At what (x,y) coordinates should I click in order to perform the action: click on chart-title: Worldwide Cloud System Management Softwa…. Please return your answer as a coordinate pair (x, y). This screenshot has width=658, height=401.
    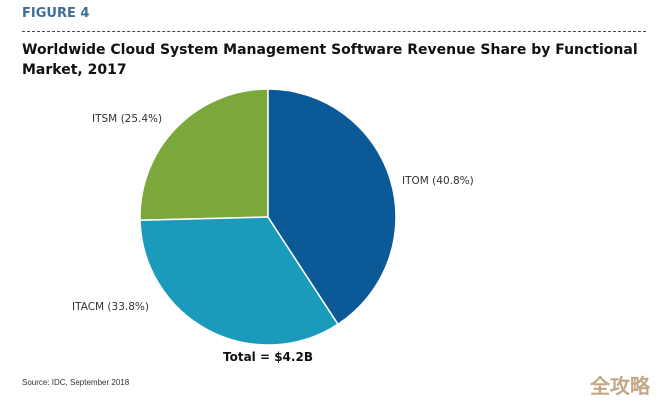
    Looking at the image, I should click on (330, 60).